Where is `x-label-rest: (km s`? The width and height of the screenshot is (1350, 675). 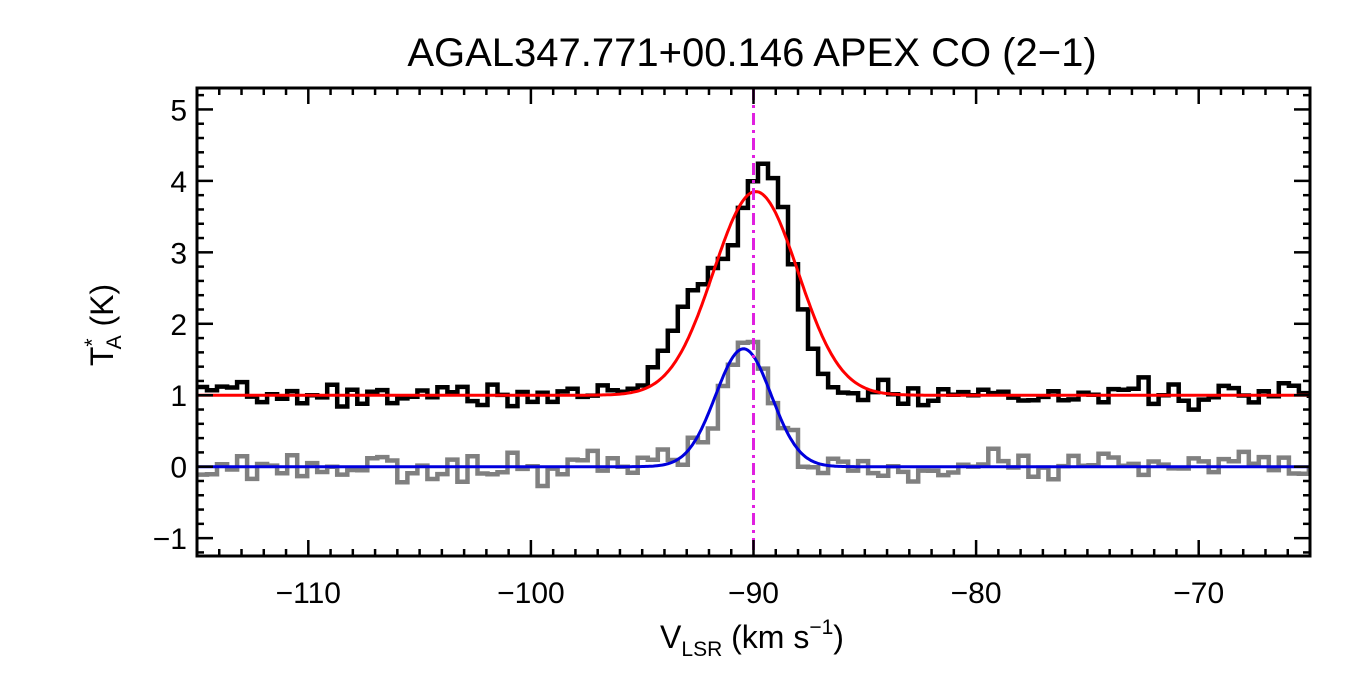 x-label-rest: (km s is located at coordinates (765, 637).